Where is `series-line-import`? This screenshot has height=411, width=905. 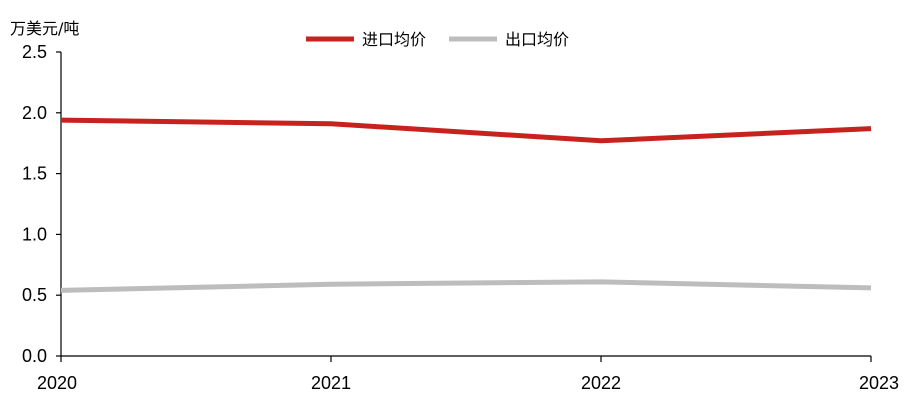
series-line-import is located at coordinates (466, 130).